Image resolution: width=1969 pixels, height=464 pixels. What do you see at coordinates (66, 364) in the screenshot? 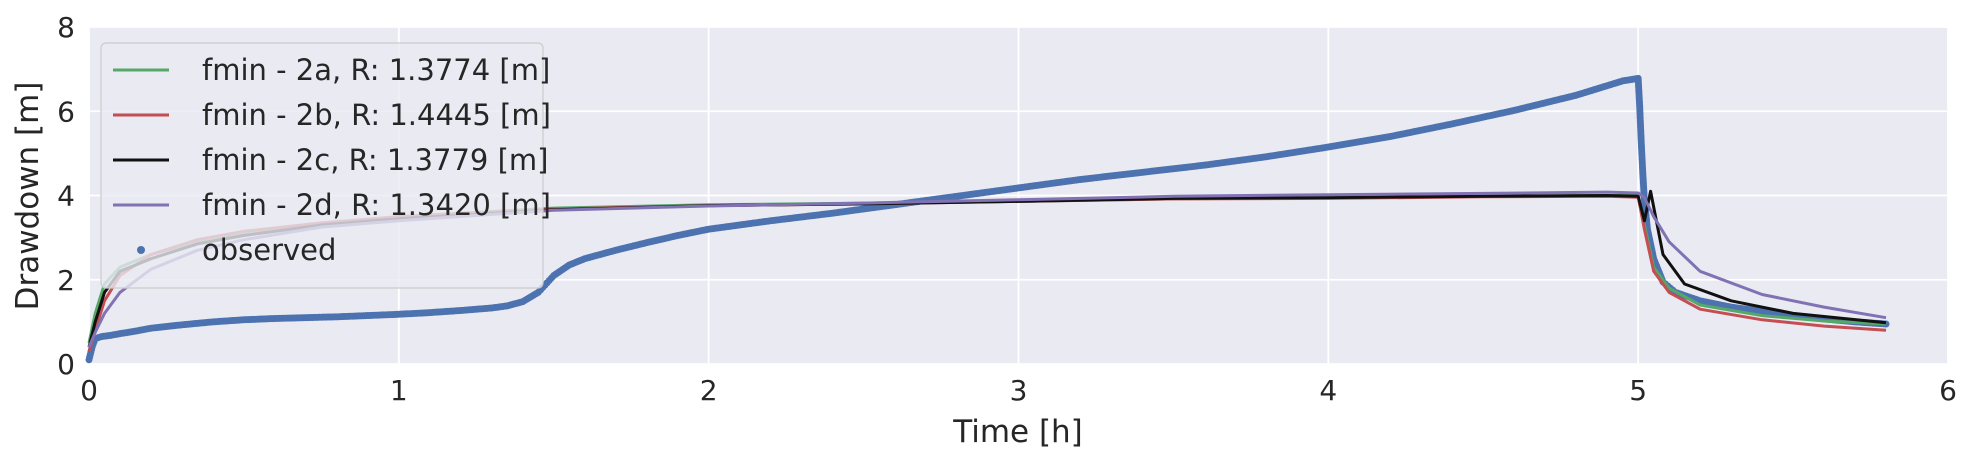
I see `y-tick-label: 0` at bounding box center [66, 364].